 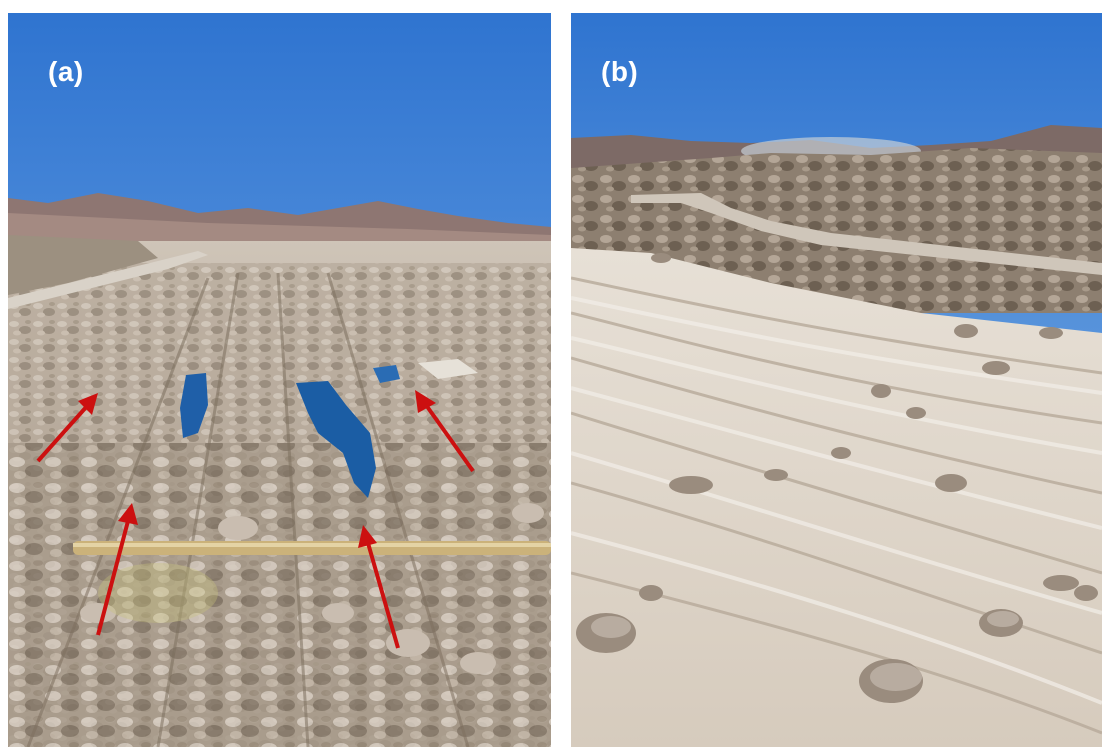 What do you see at coordinates (620, 71) in the screenshot?
I see `panel-b-label: (b)` at bounding box center [620, 71].